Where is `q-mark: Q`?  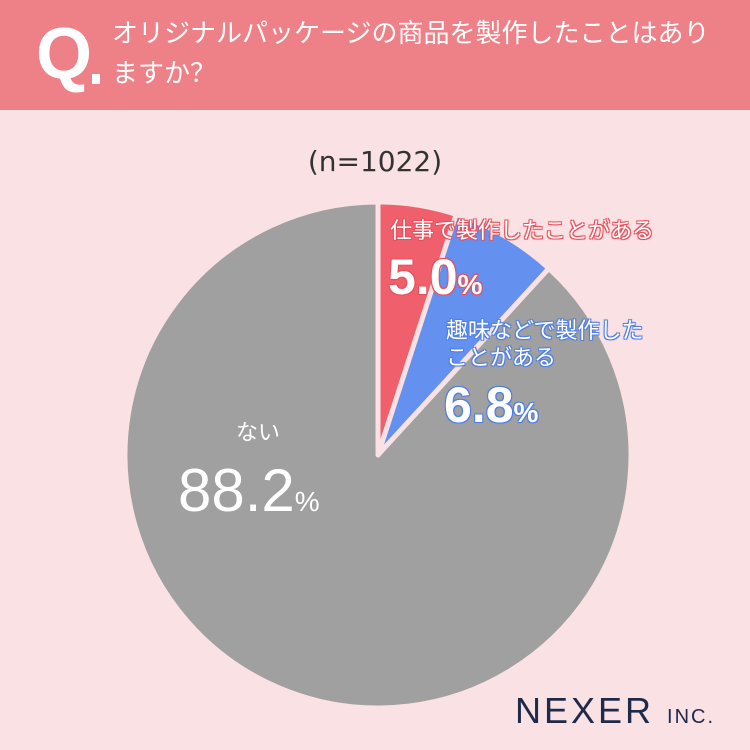
q-mark: Q is located at coordinates (64, 54).